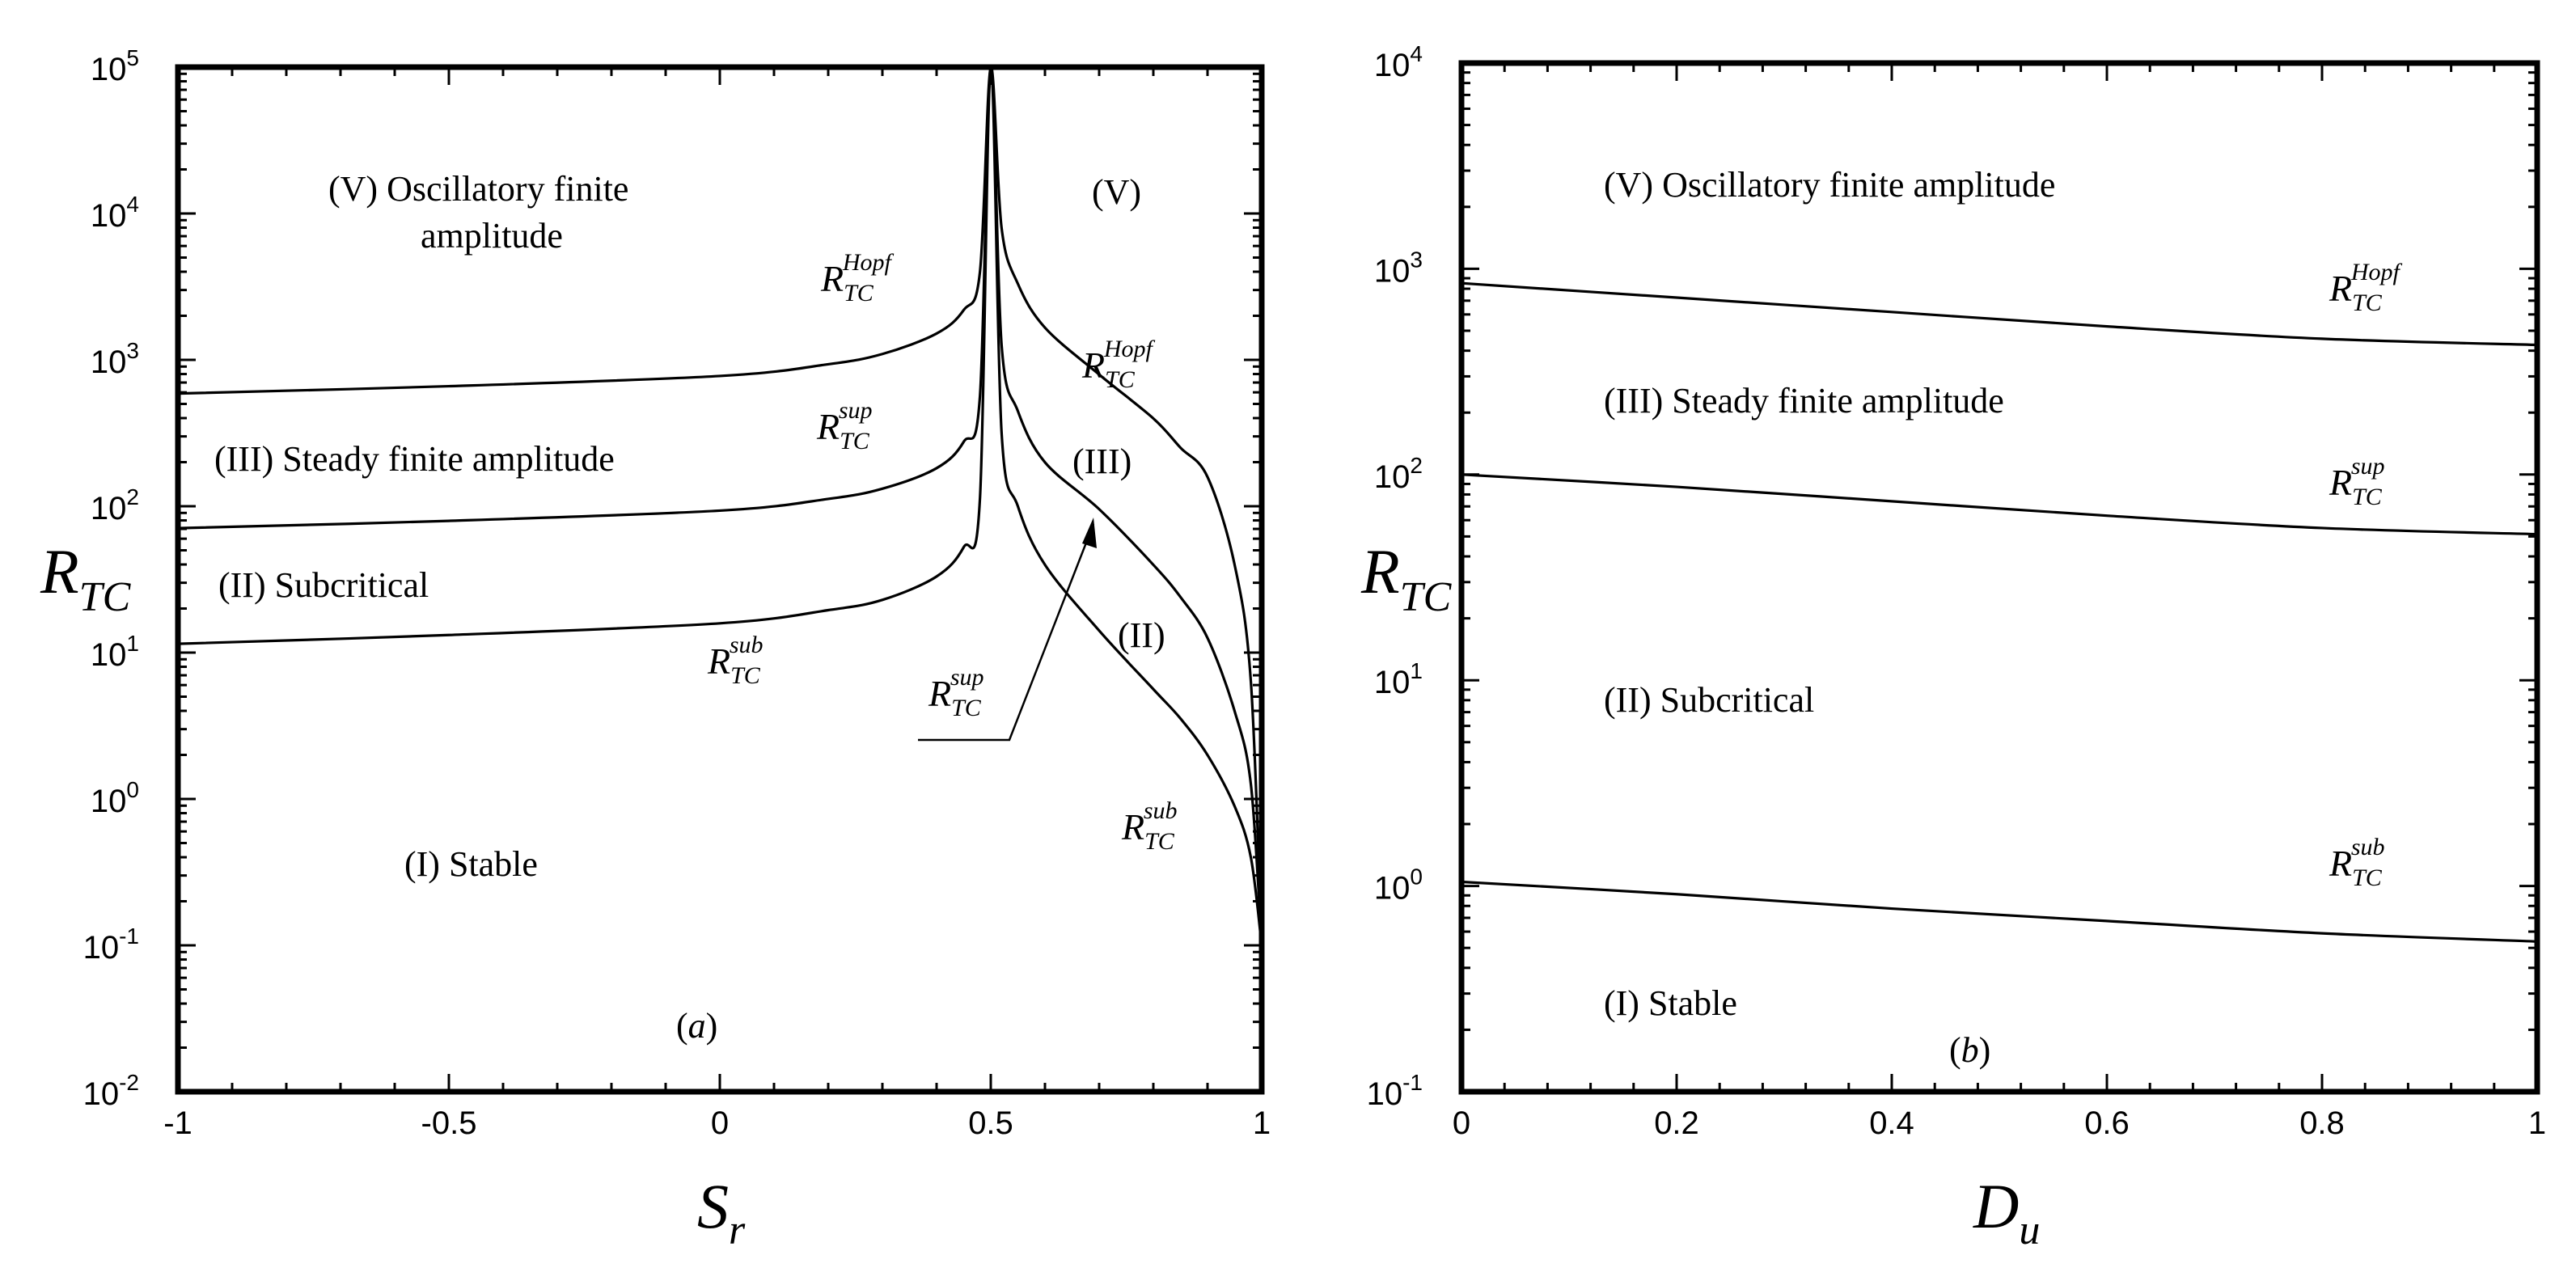  What do you see at coordinates (115, 66) in the screenshot?
I see `y-tick-label: 10⁵` at bounding box center [115, 66].